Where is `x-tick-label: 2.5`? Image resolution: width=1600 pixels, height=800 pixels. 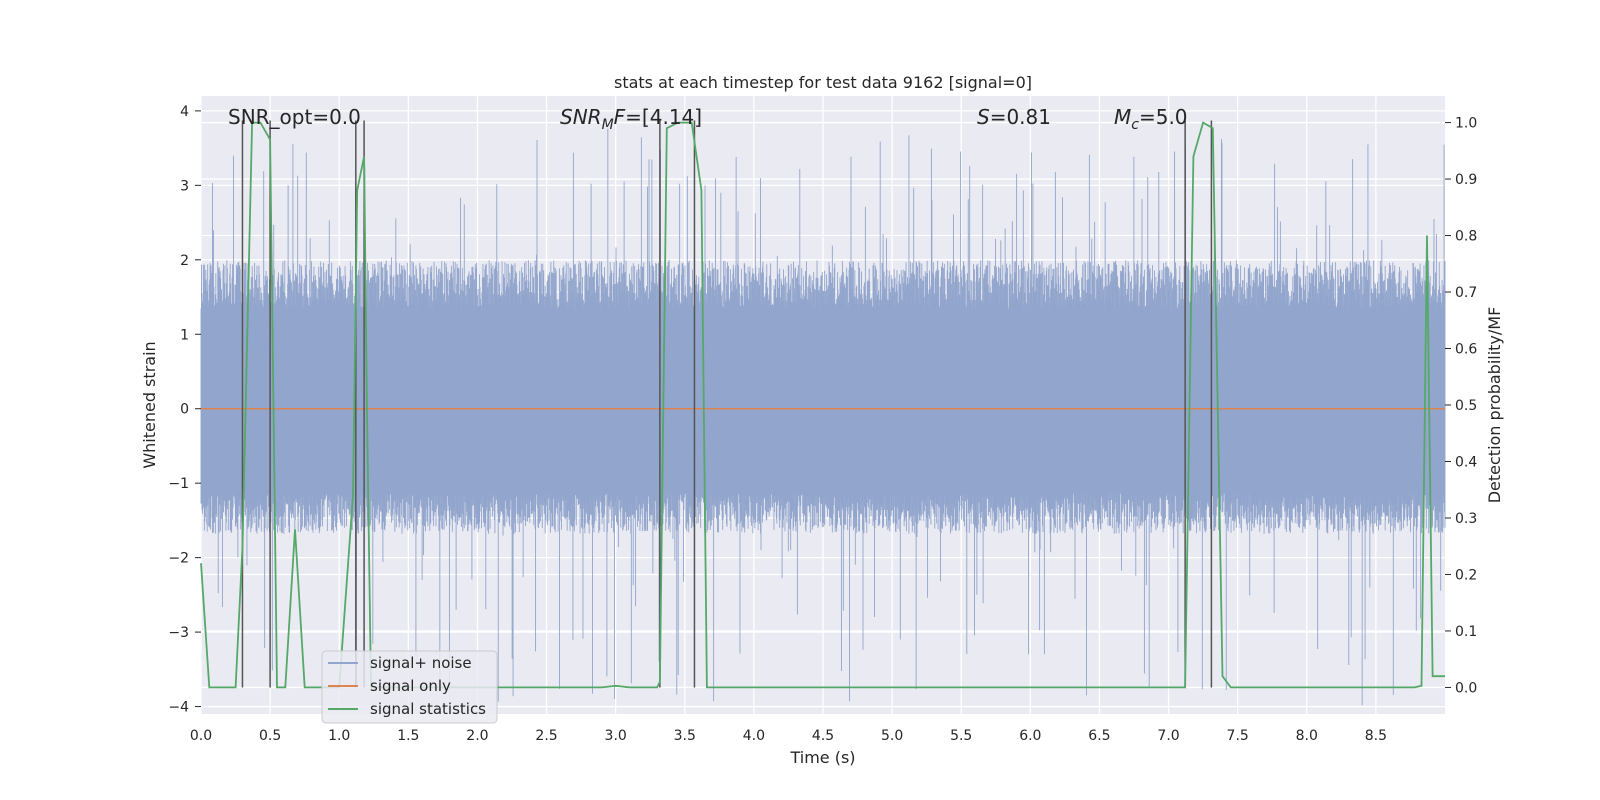 x-tick-label: 2.5 is located at coordinates (546, 736).